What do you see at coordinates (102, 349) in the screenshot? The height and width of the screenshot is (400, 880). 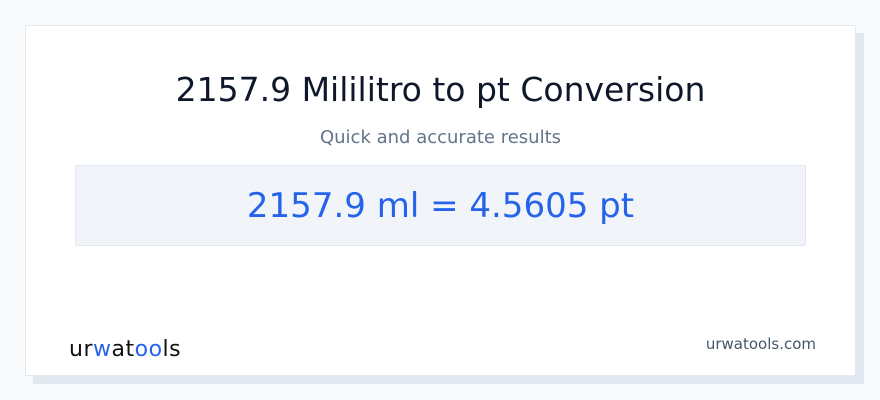 I see `logo-part: w` at bounding box center [102, 349].